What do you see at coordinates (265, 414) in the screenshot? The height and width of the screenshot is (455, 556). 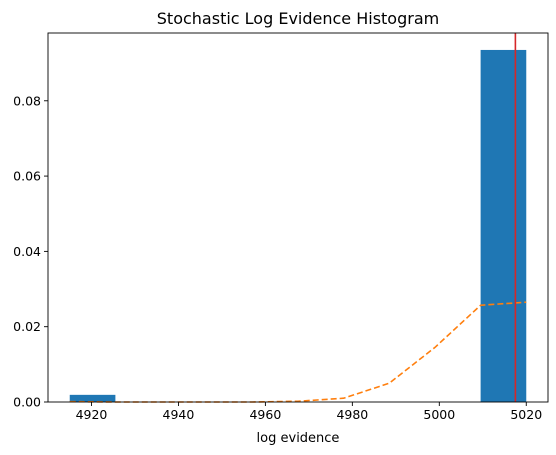 I see `x-tick-label-2: 4960` at bounding box center [265, 414].